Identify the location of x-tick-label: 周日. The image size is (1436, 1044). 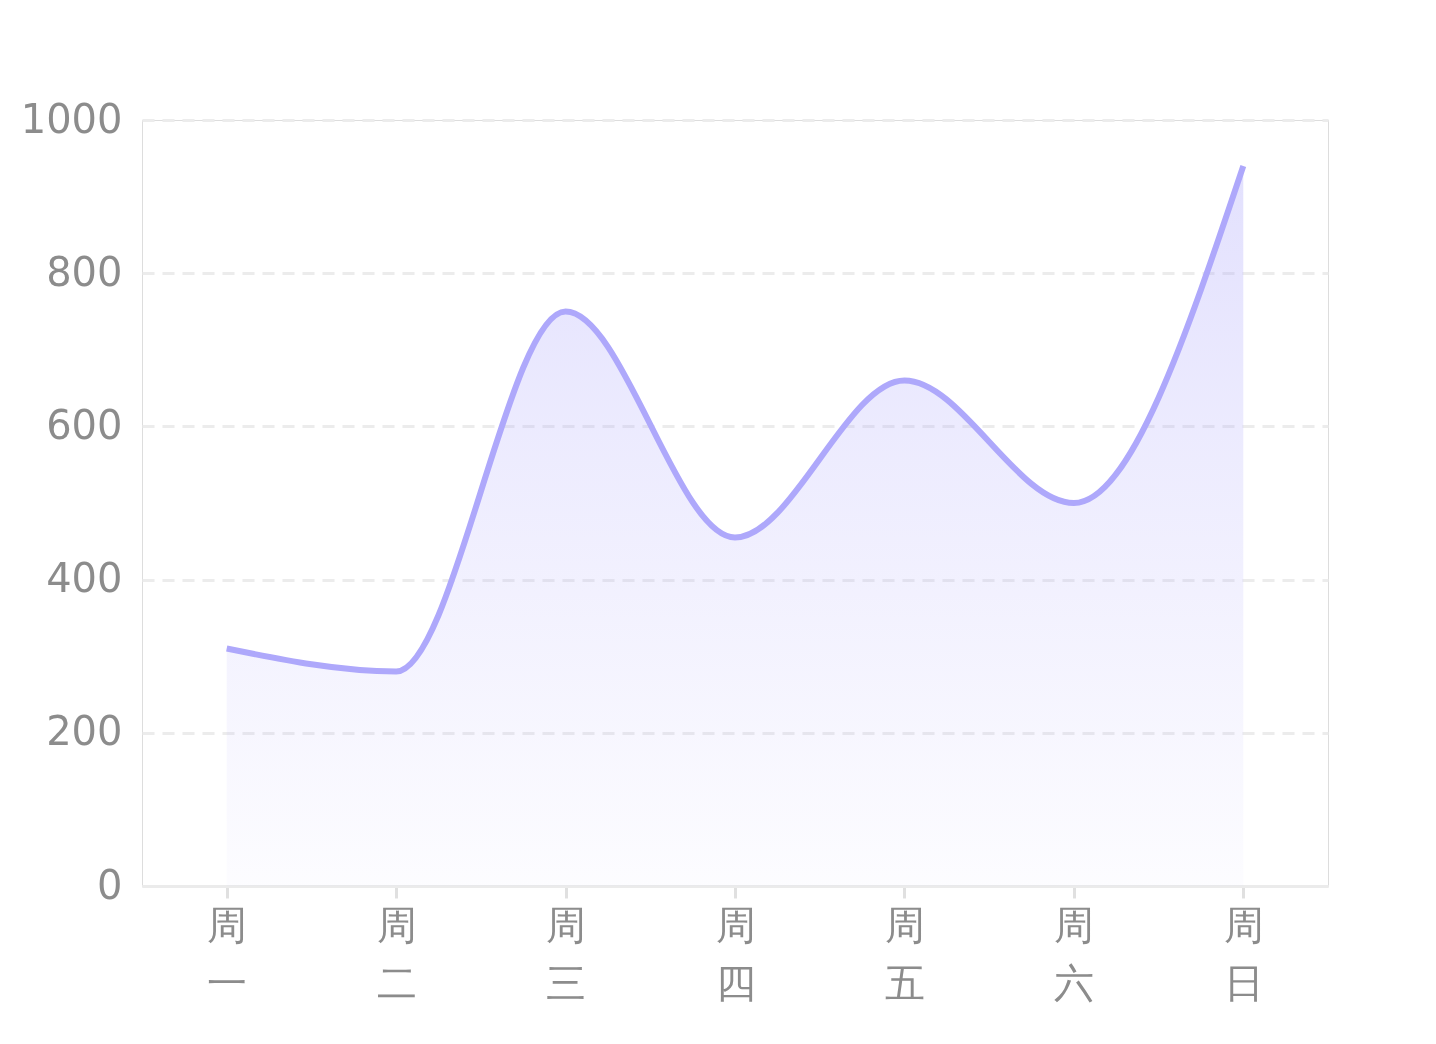
(1243, 953).